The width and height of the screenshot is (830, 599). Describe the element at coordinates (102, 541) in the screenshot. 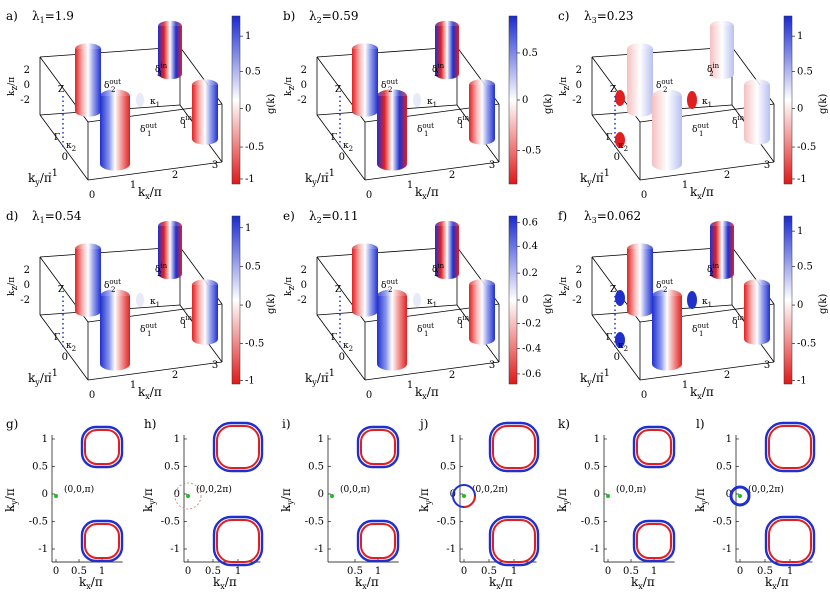

I see `pocket-inner` at that location.